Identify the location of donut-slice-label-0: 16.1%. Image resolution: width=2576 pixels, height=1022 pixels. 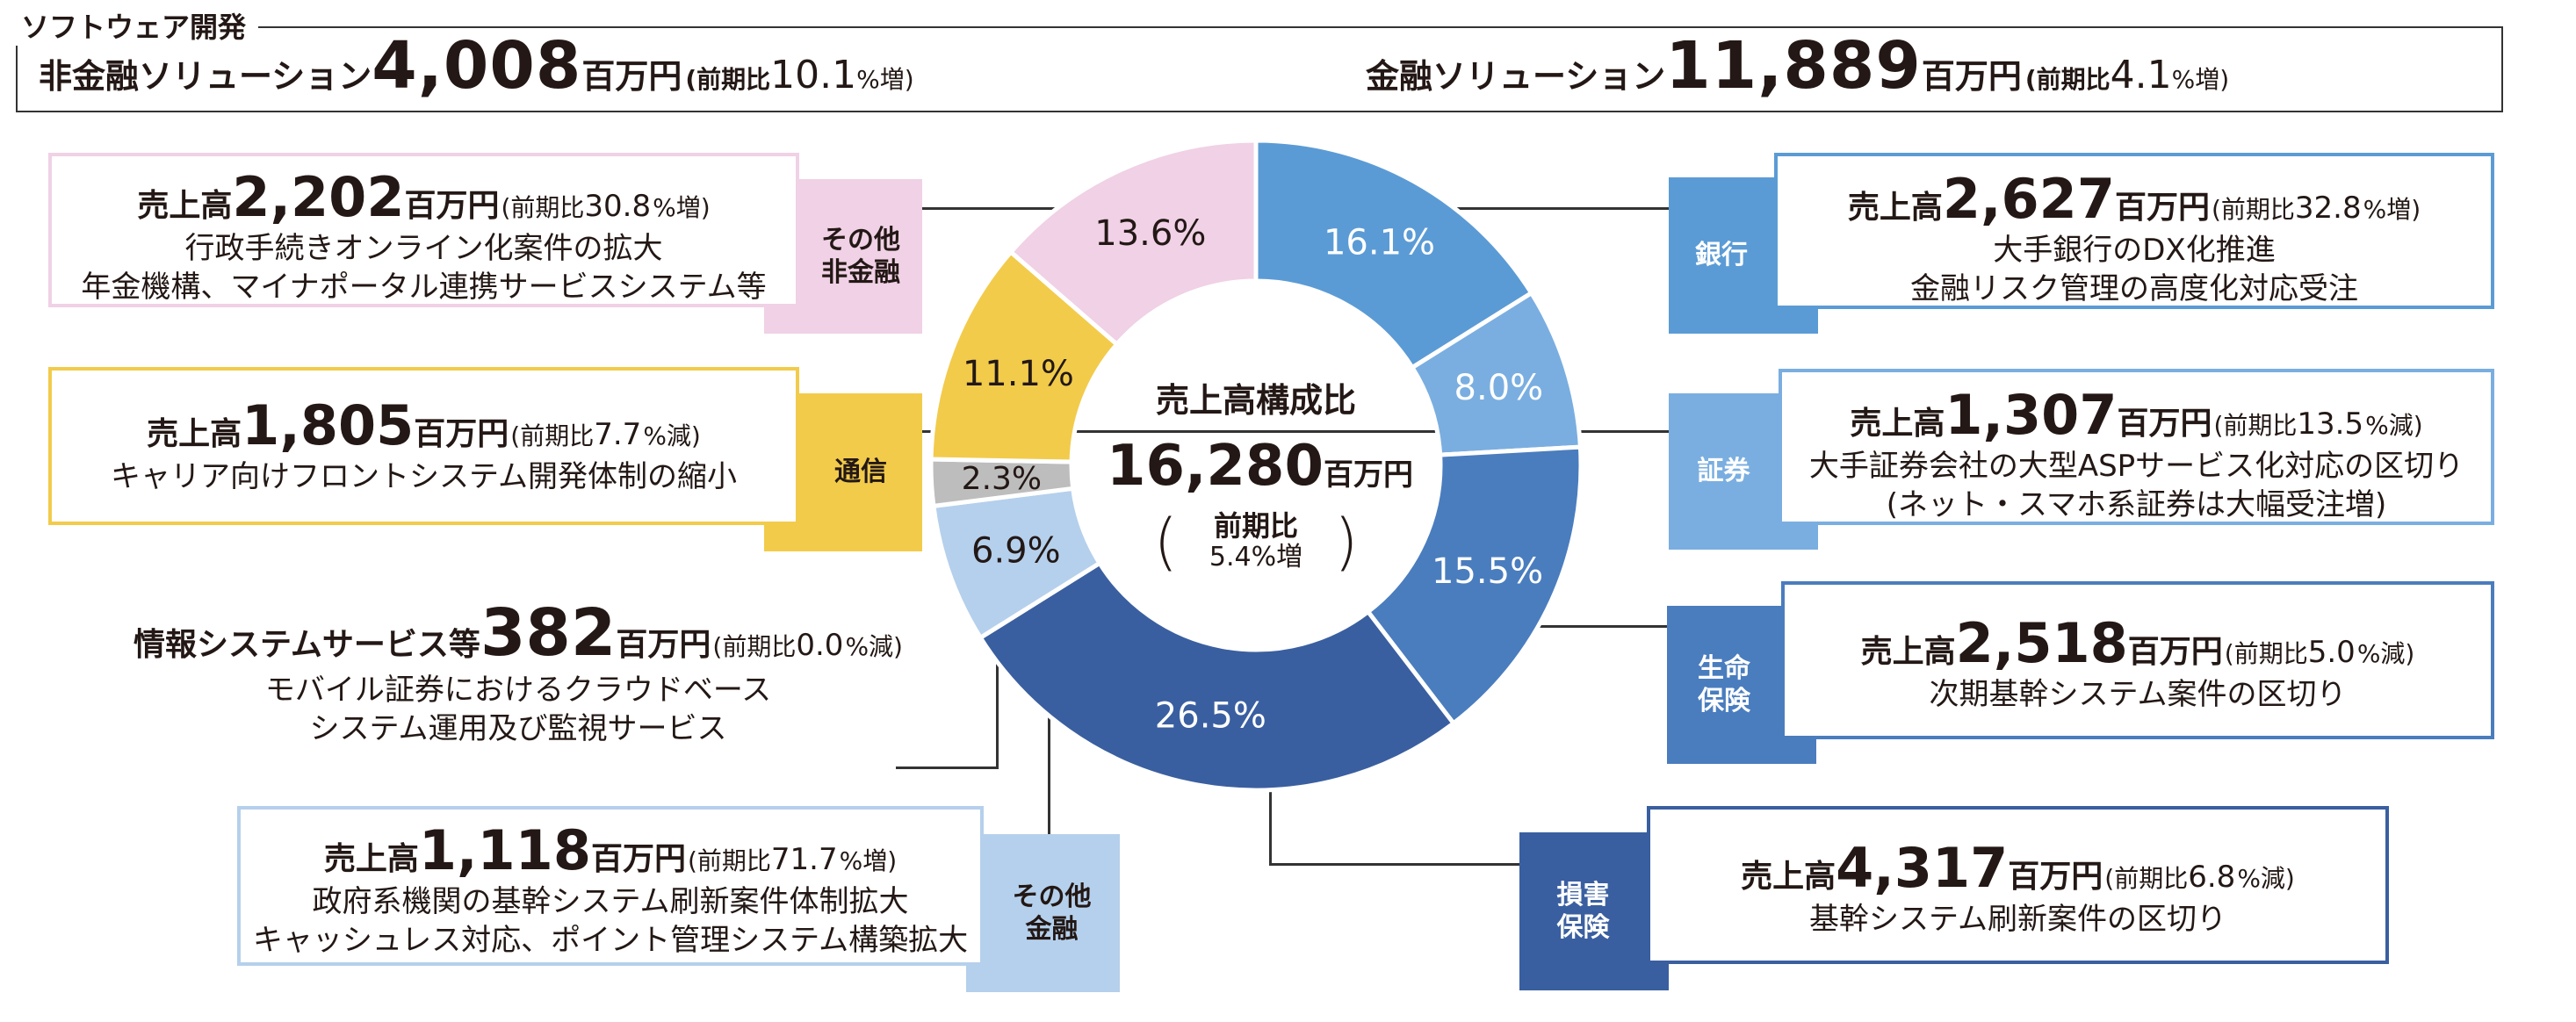
(1379, 243).